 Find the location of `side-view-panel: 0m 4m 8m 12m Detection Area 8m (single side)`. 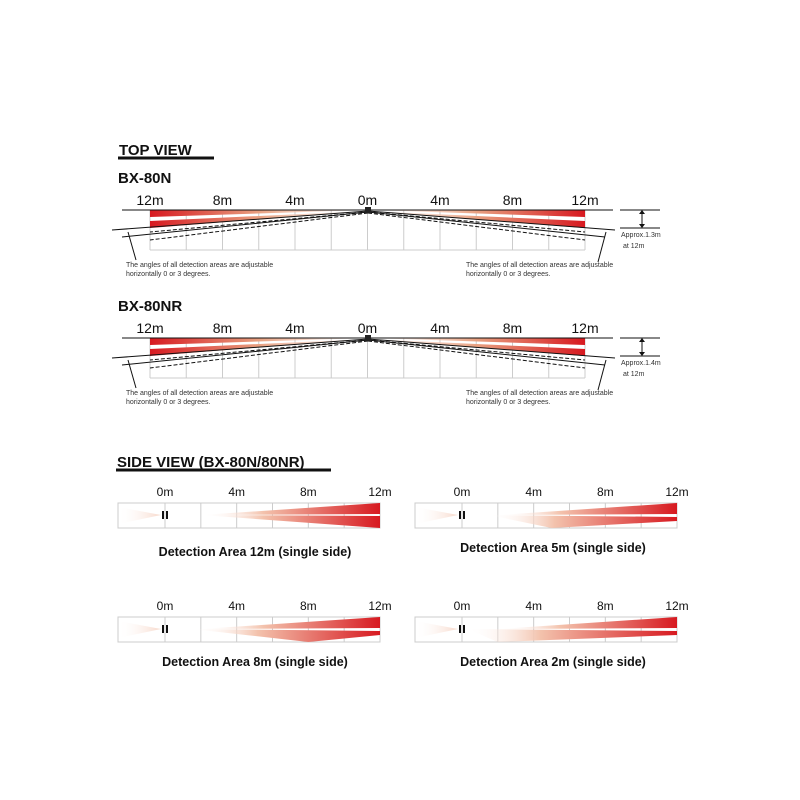

side-view-panel: 0m 4m 8m 12m Detection Area 8m (single side) is located at coordinates (254, 634).